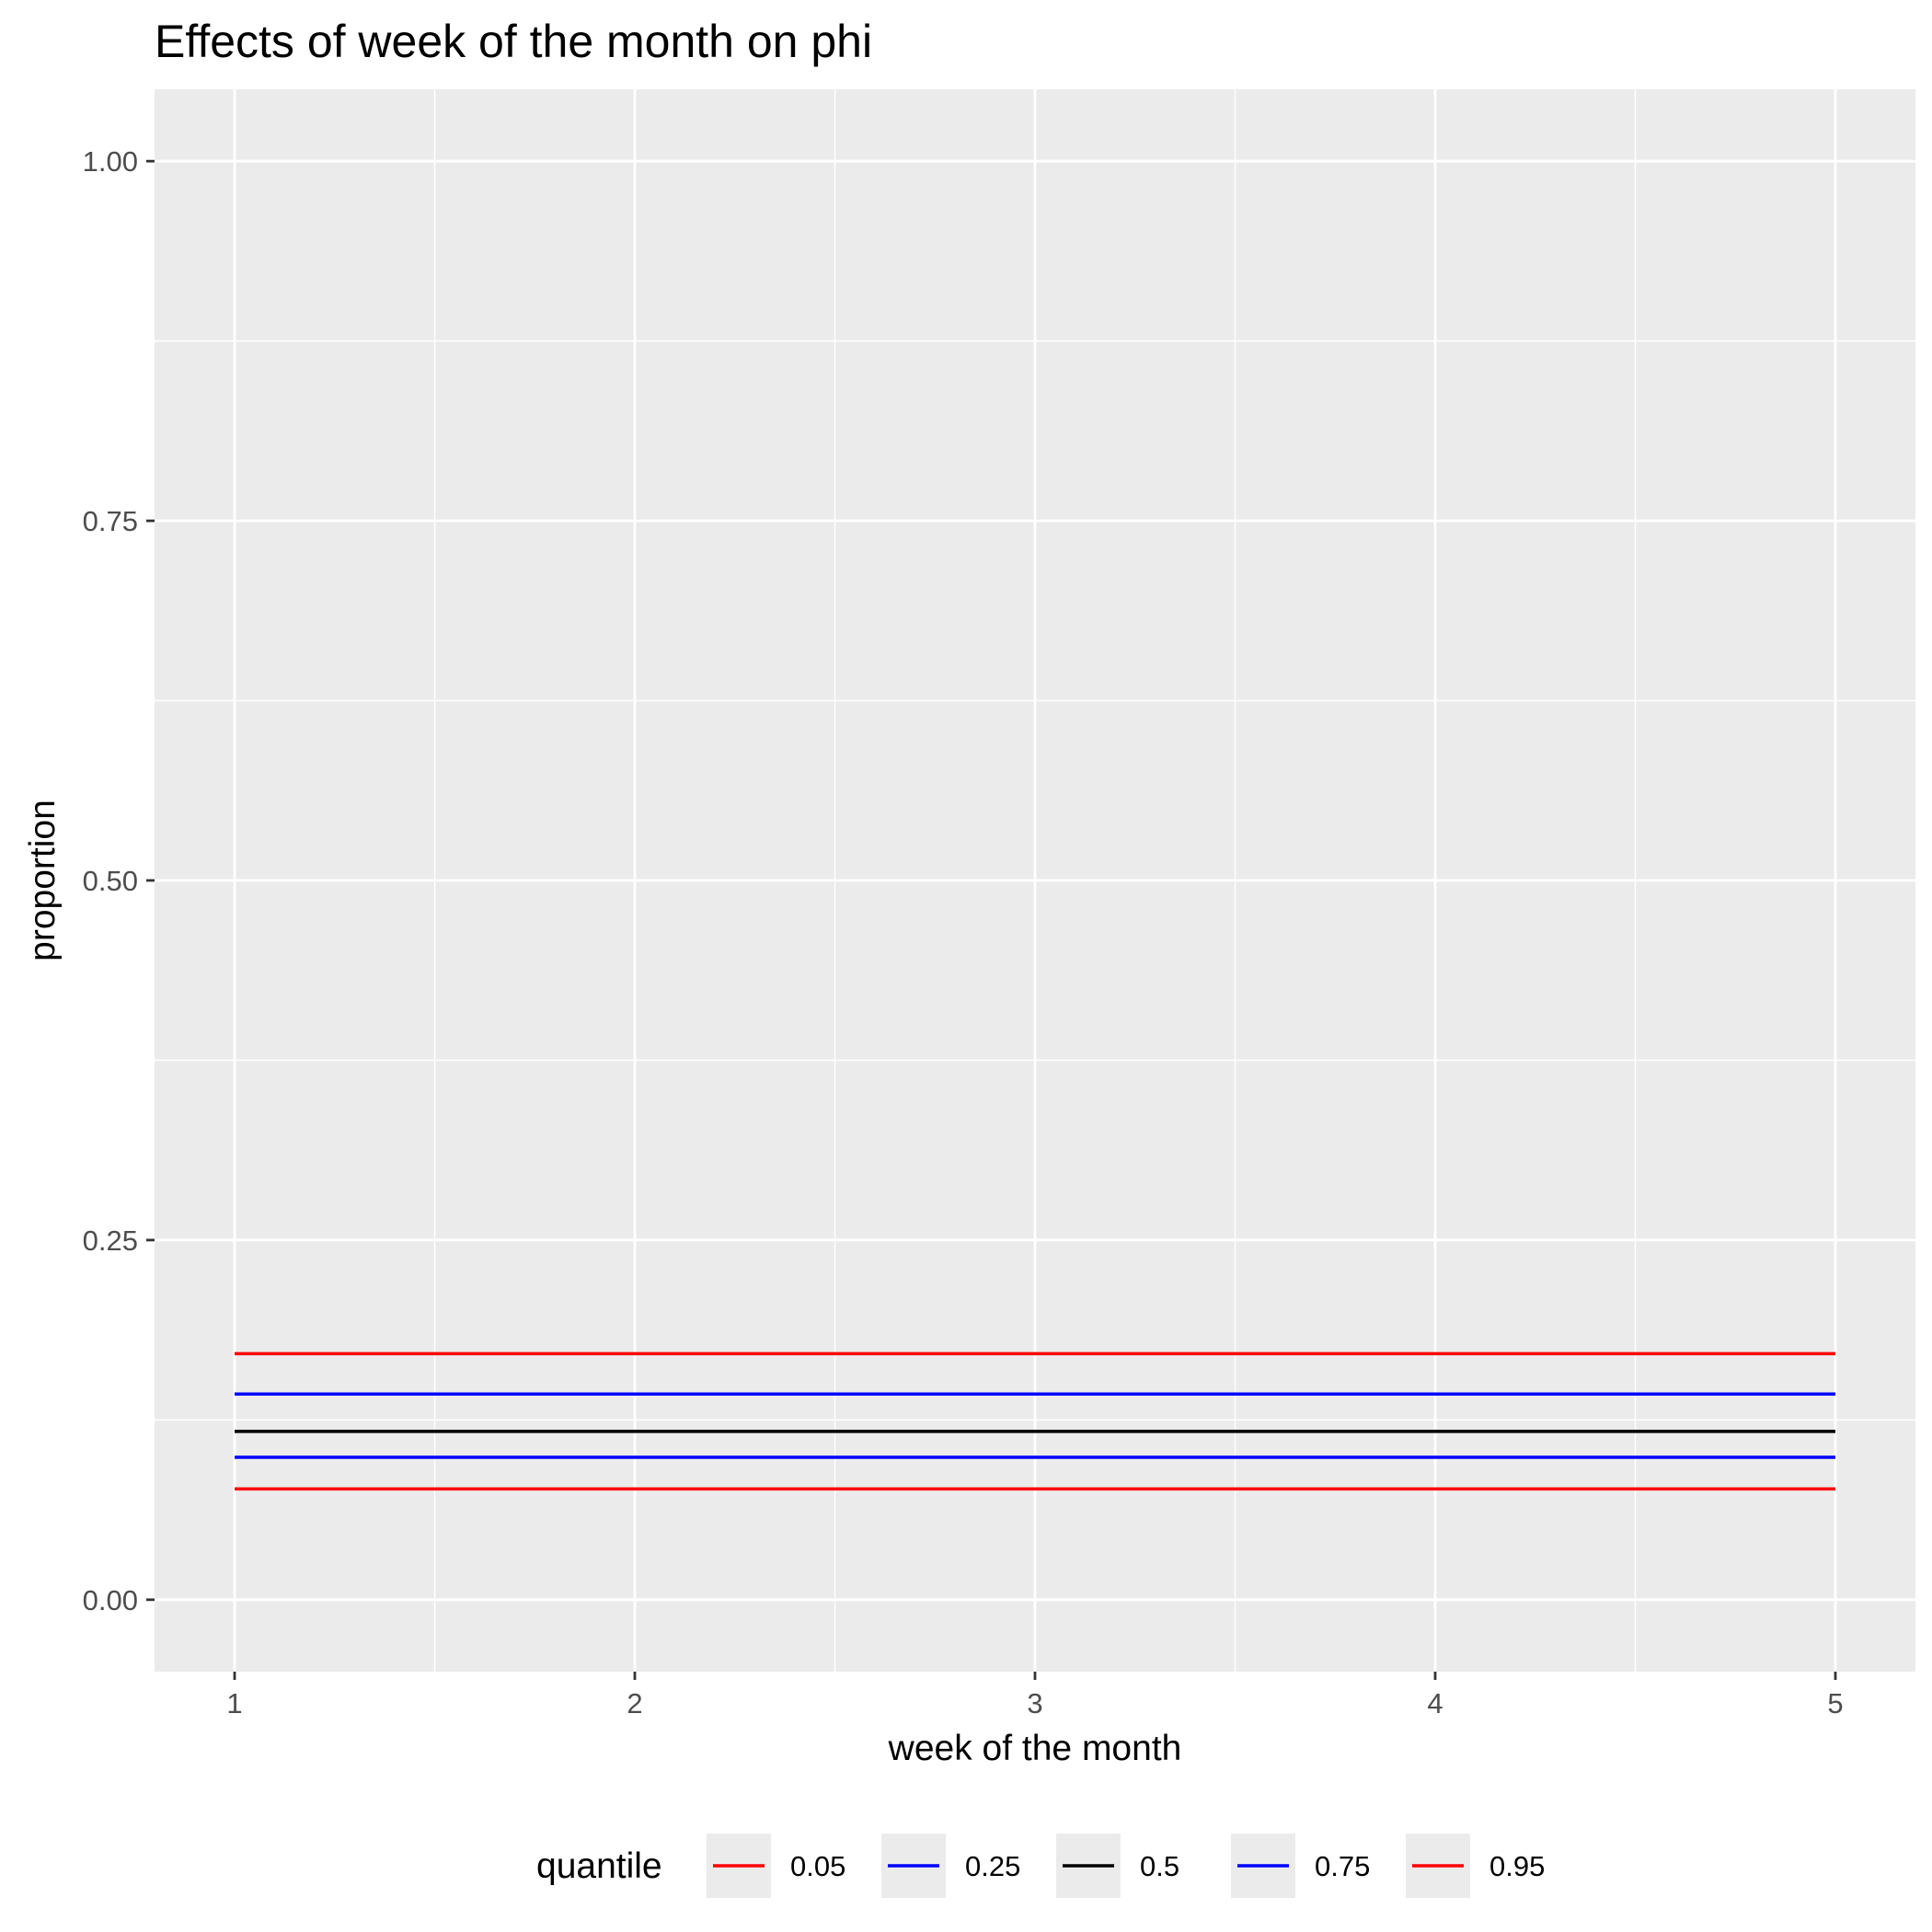  What do you see at coordinates (1517, 1866) in the screenshot?
I see `legend-label: 0.95` at bounding box center [1517, 1866].